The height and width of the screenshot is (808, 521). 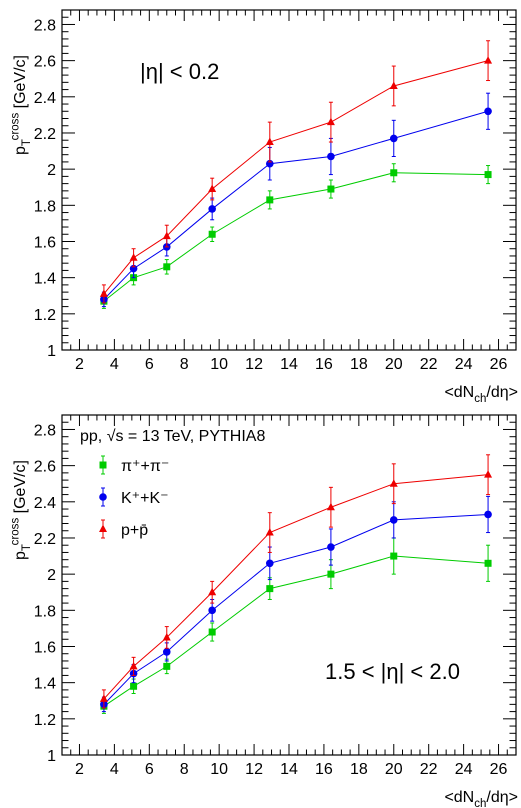 I want to click on eta-range-annotation: |η| < 0.2, so click(x=179, y=71).